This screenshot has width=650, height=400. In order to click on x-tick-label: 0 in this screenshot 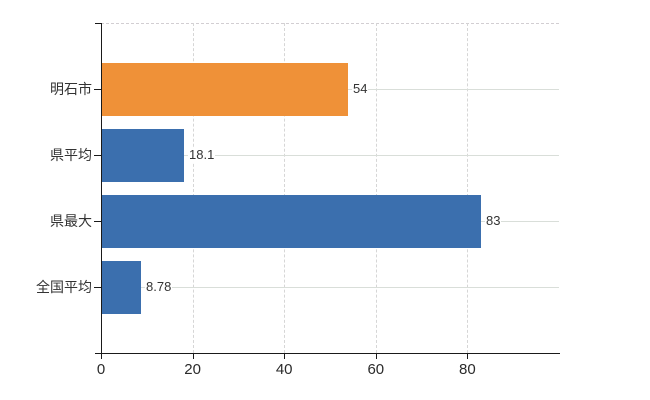, I will do `click(101, 369)`.